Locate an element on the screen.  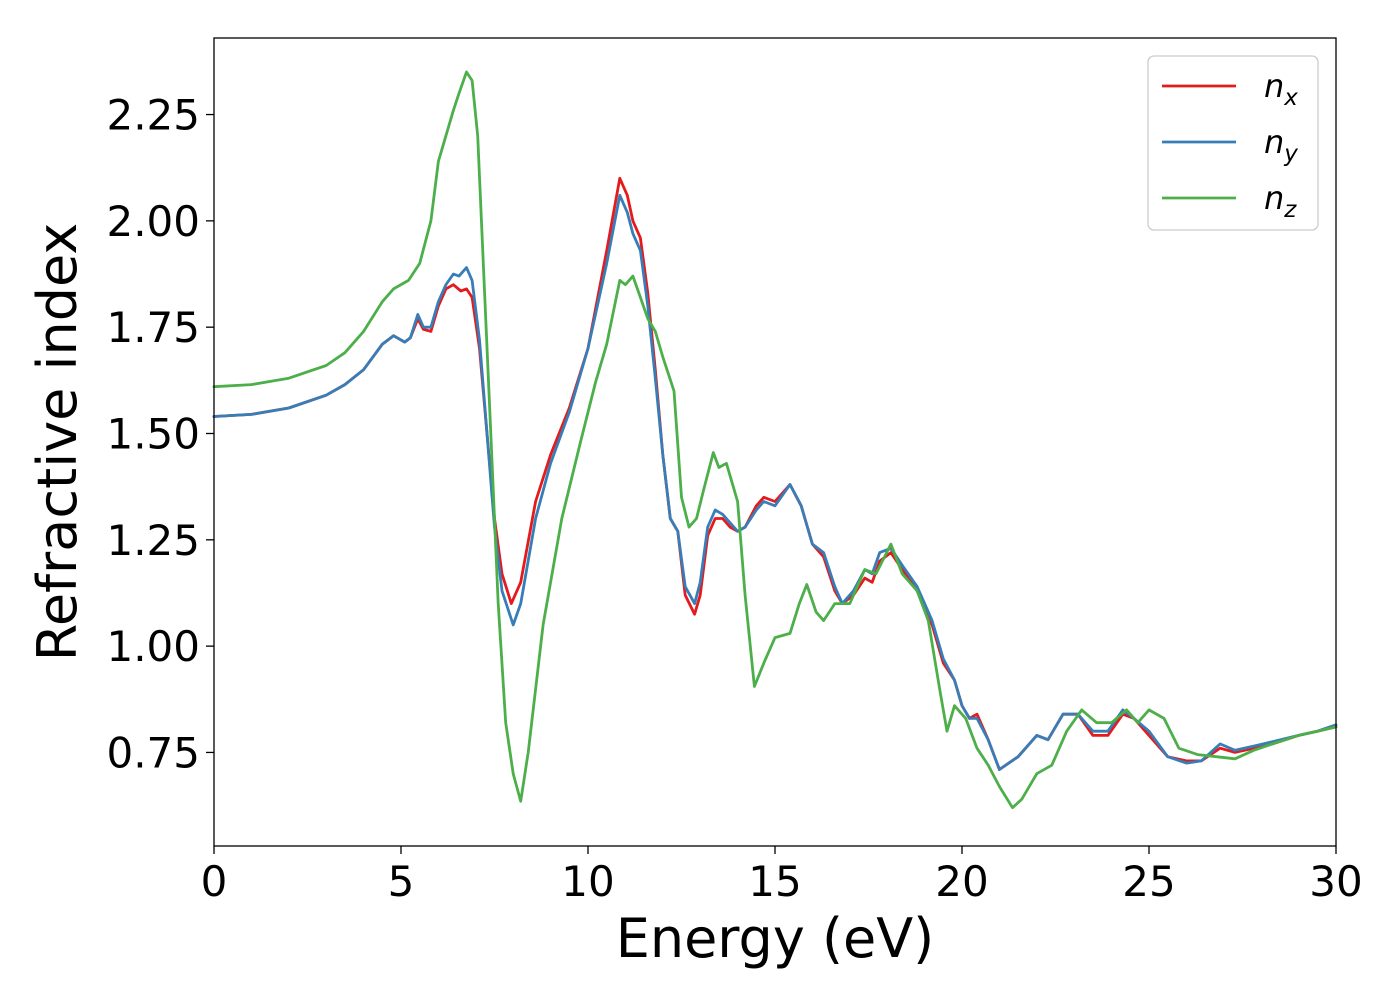
x-axis-label: Energy (eV) is located at coordinates (775, 938).